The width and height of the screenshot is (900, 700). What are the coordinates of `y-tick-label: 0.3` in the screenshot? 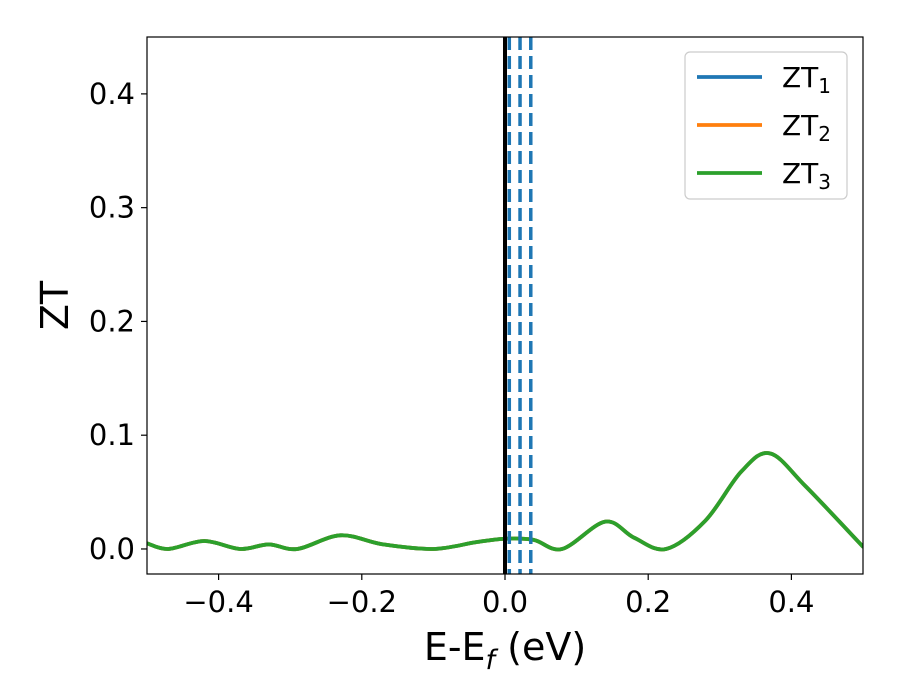 It's located at (112, 208).